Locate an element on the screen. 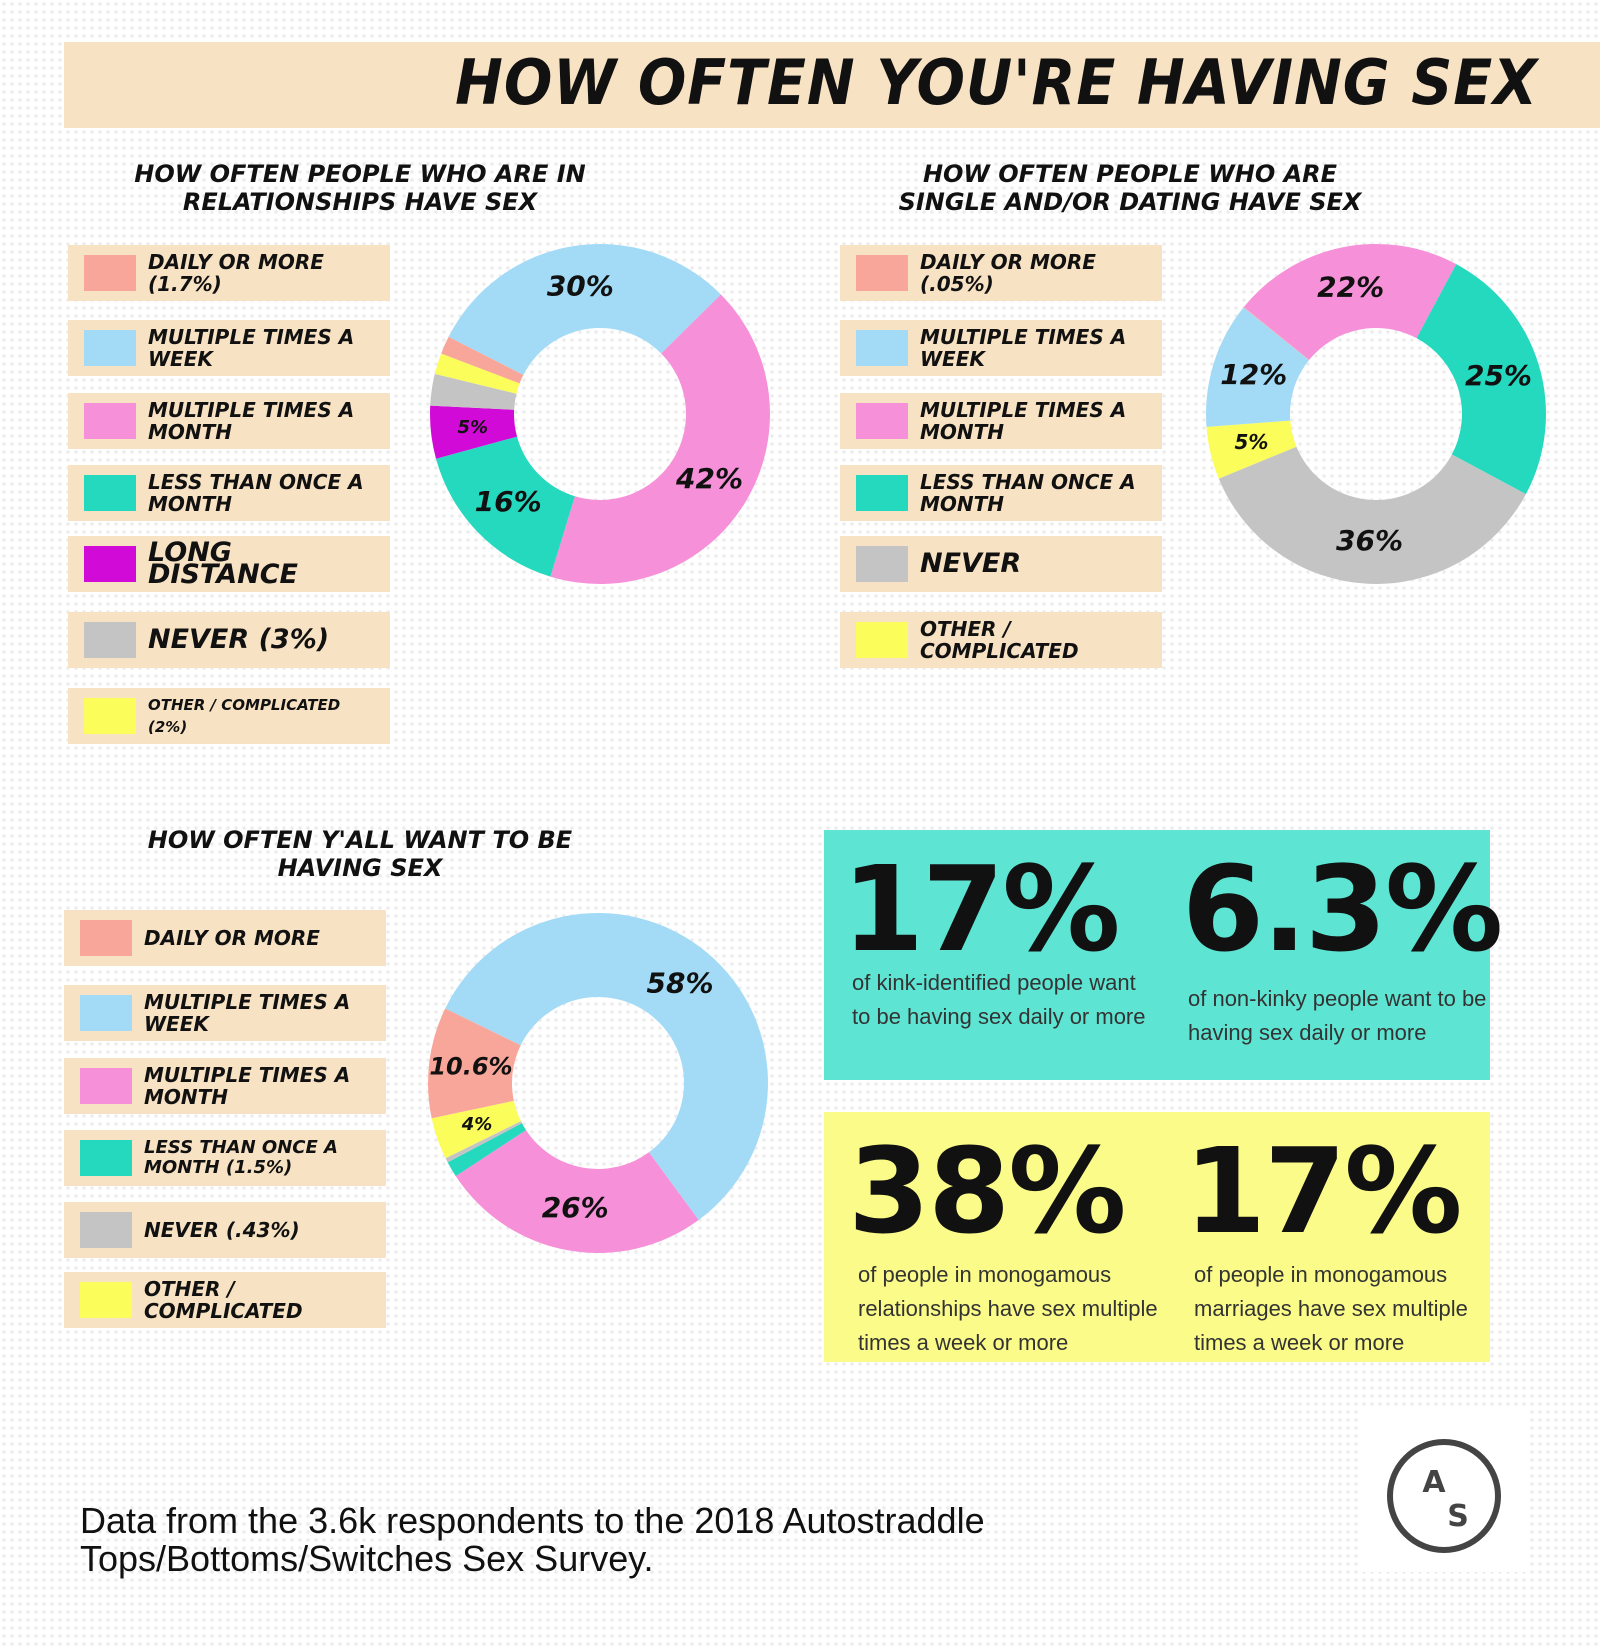  autostraddle-logo: A S is located at coordinates (1444, 1490).